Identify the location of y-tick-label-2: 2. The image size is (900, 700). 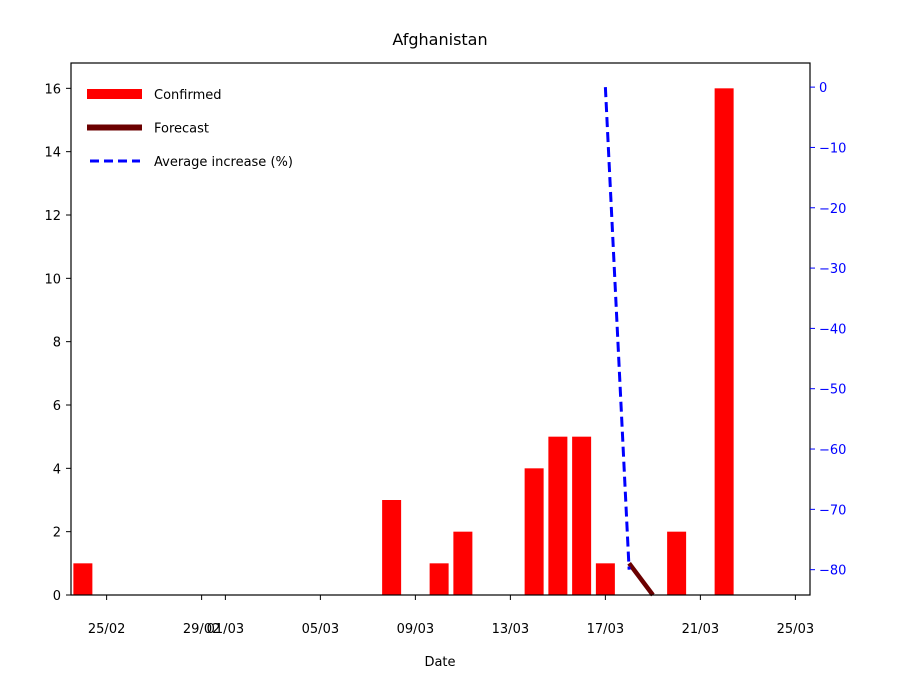
(57, 533).